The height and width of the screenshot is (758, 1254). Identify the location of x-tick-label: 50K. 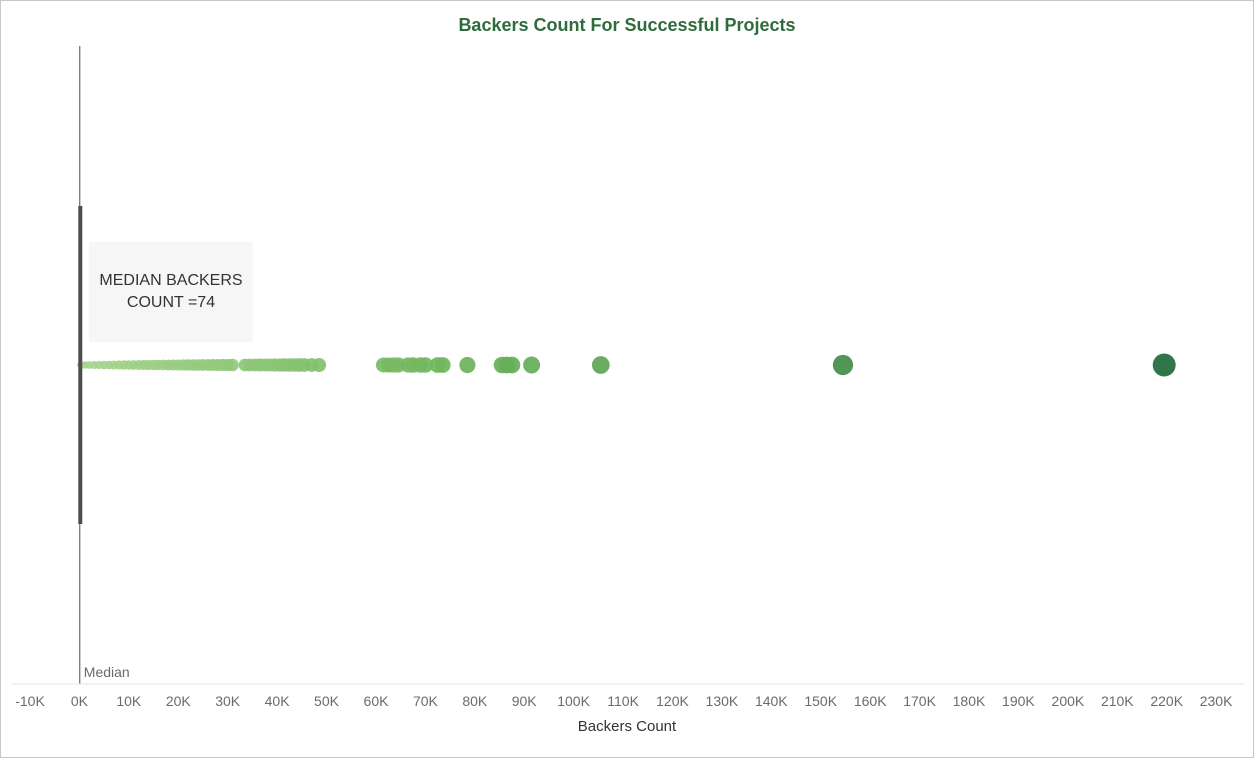
(327, 701).